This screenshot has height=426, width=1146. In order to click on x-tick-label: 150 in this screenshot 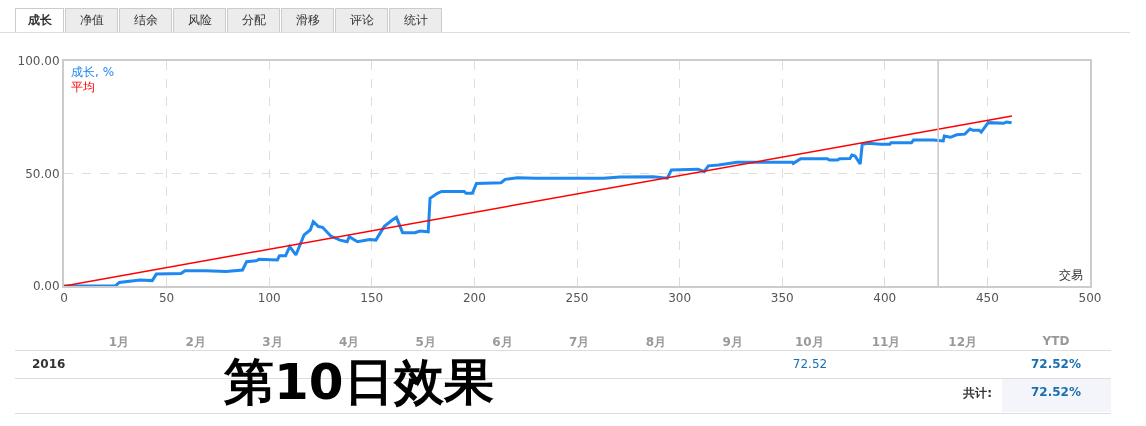, I will do `click(372, 298)`.